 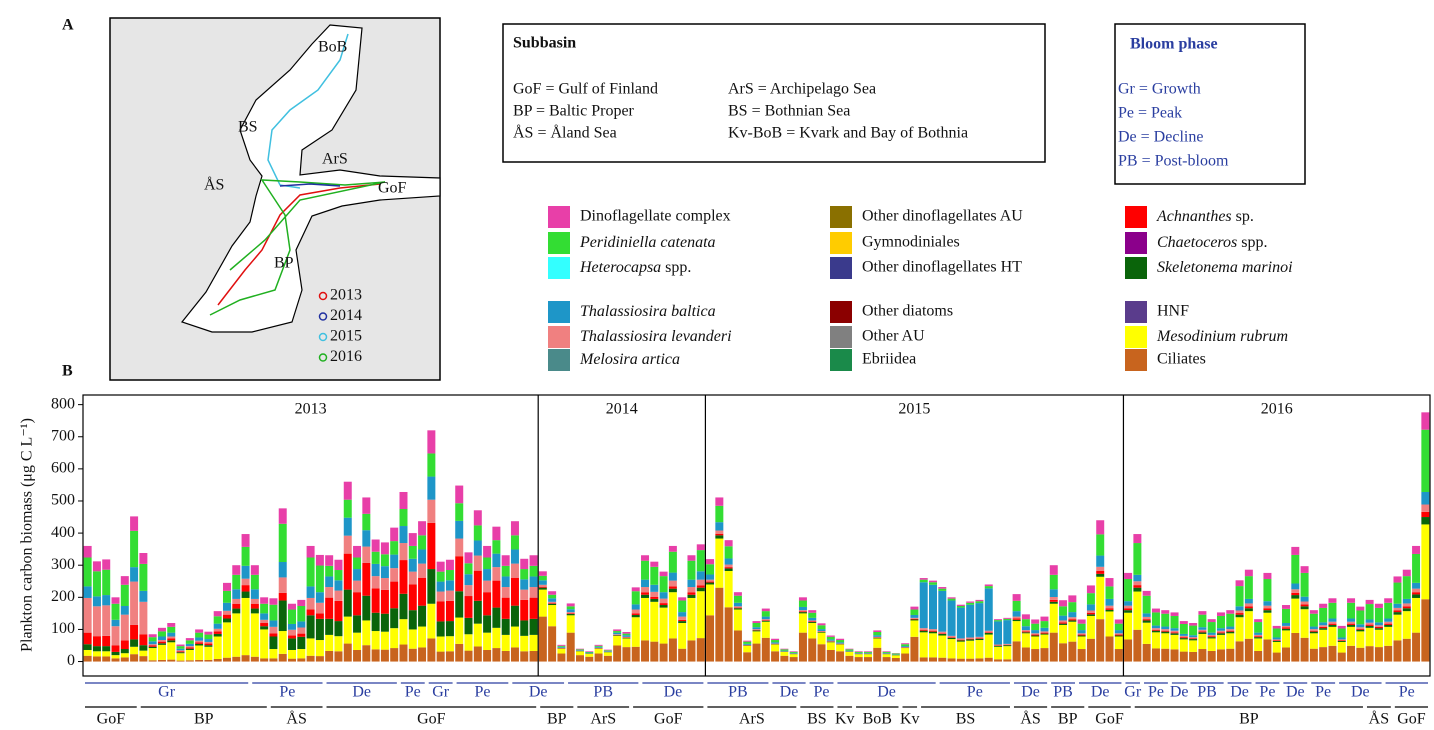 What do you see at coordinates (1212, 242) in the screenshot?
I see `legend-label: Chaetoceros spp.` at bounding box center [1212, 242].